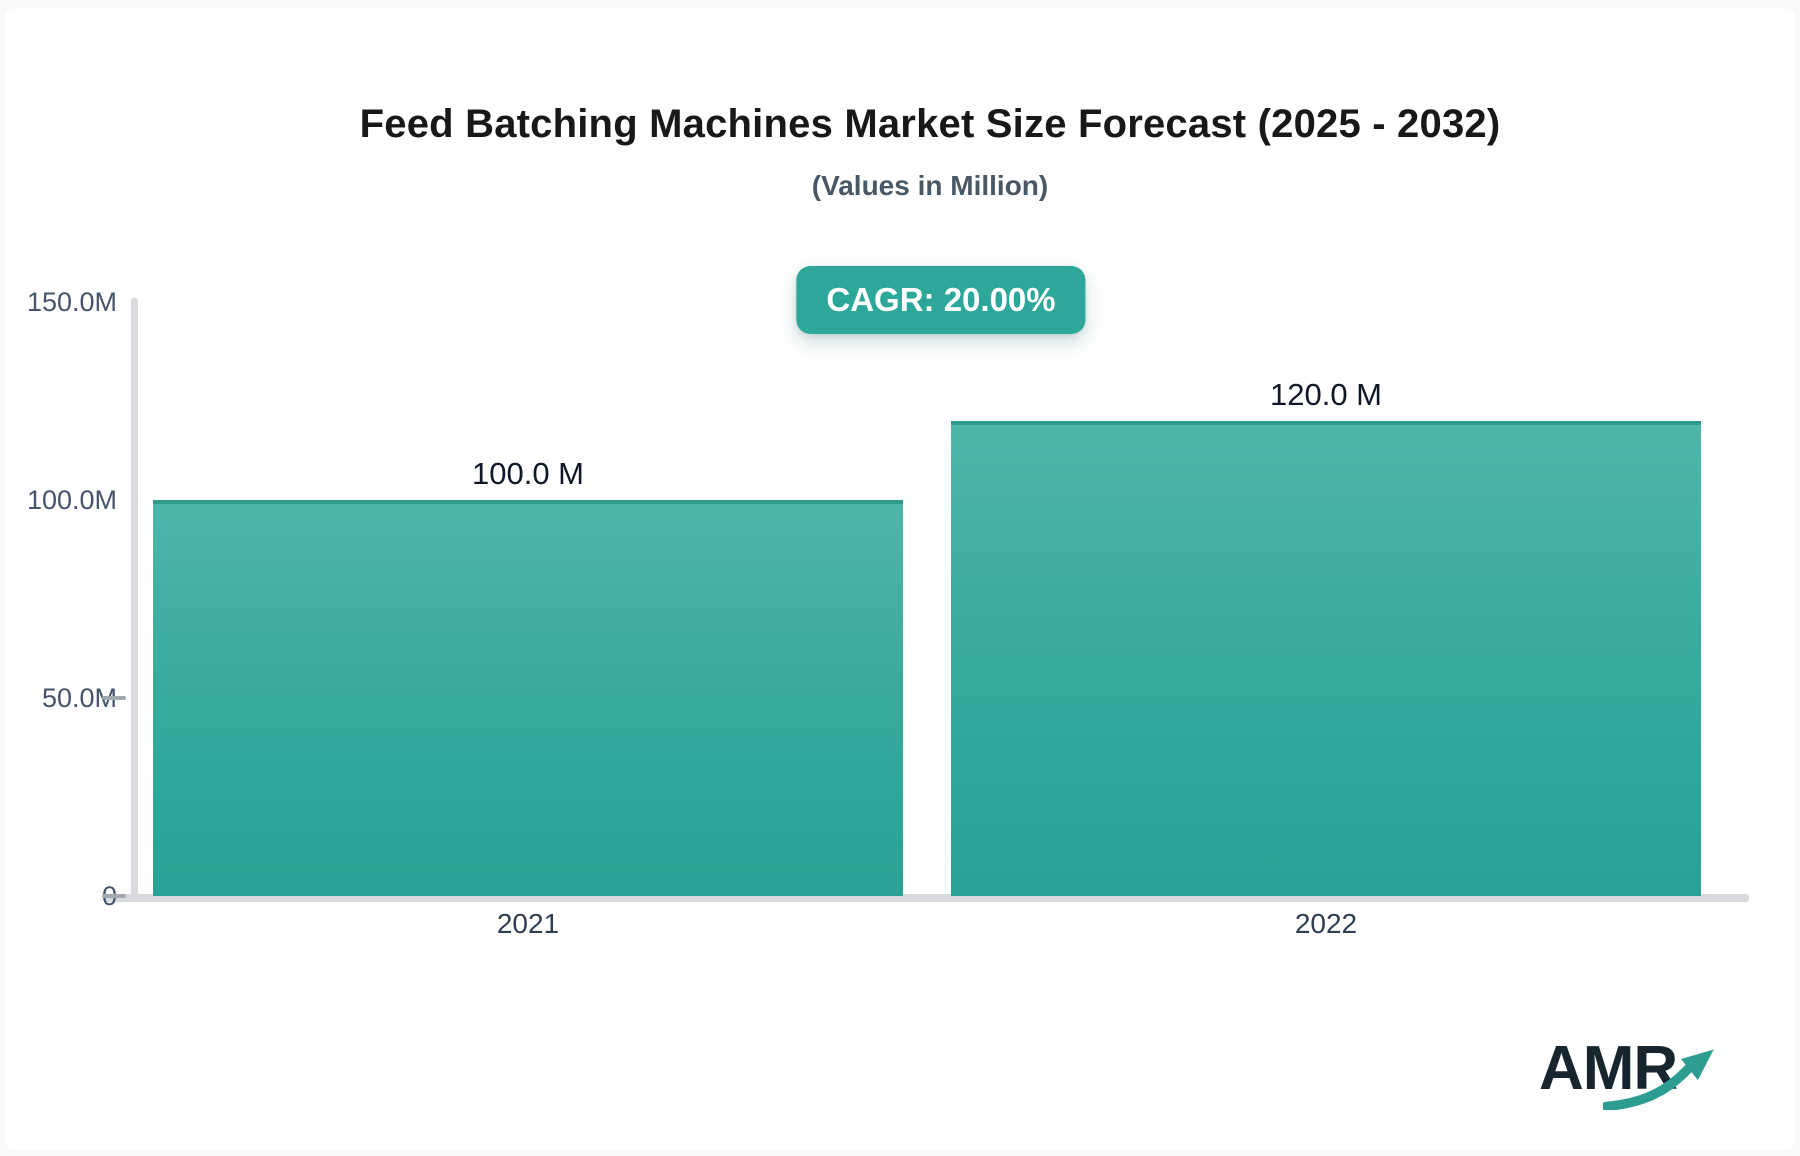  What do you see at coordinates (1326, 923) in the screenshot?
I see `x-tick-label: 2022` at bounding box center [1326, 923].